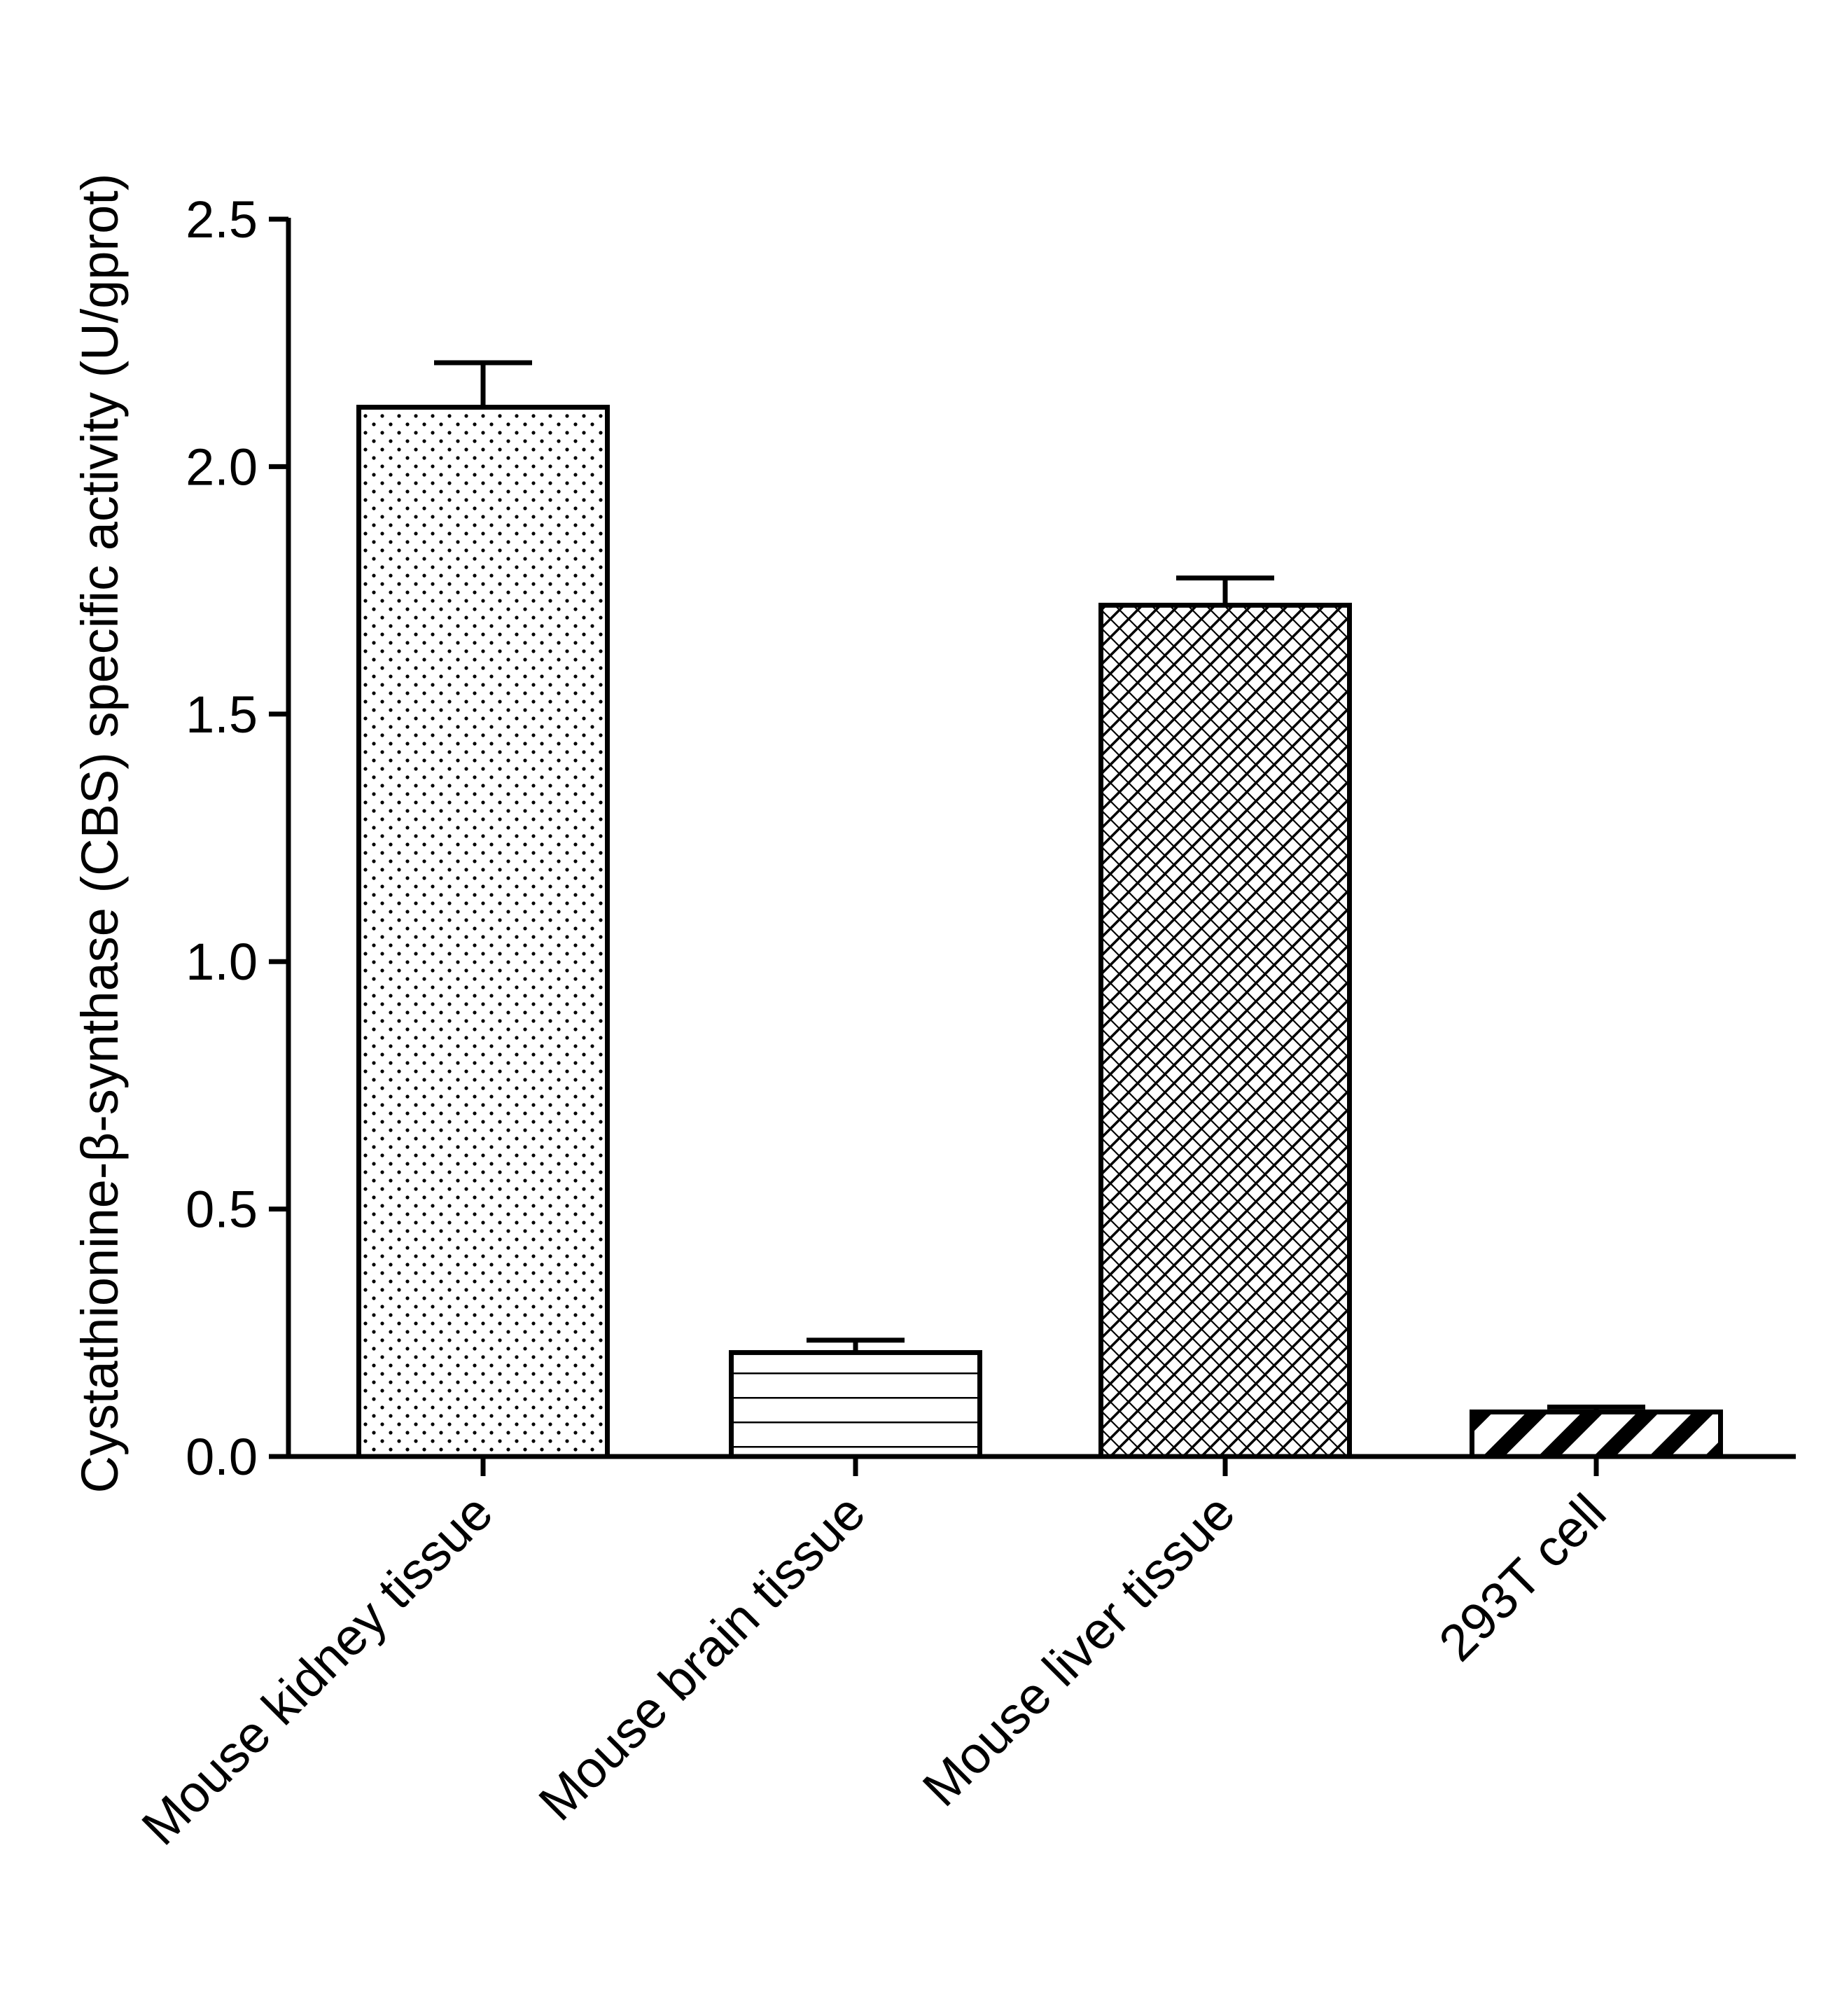 The height and width of the screenshot is (2016, 1828). I want to click on y-tick-label: 0.0, so click(222, 1457).